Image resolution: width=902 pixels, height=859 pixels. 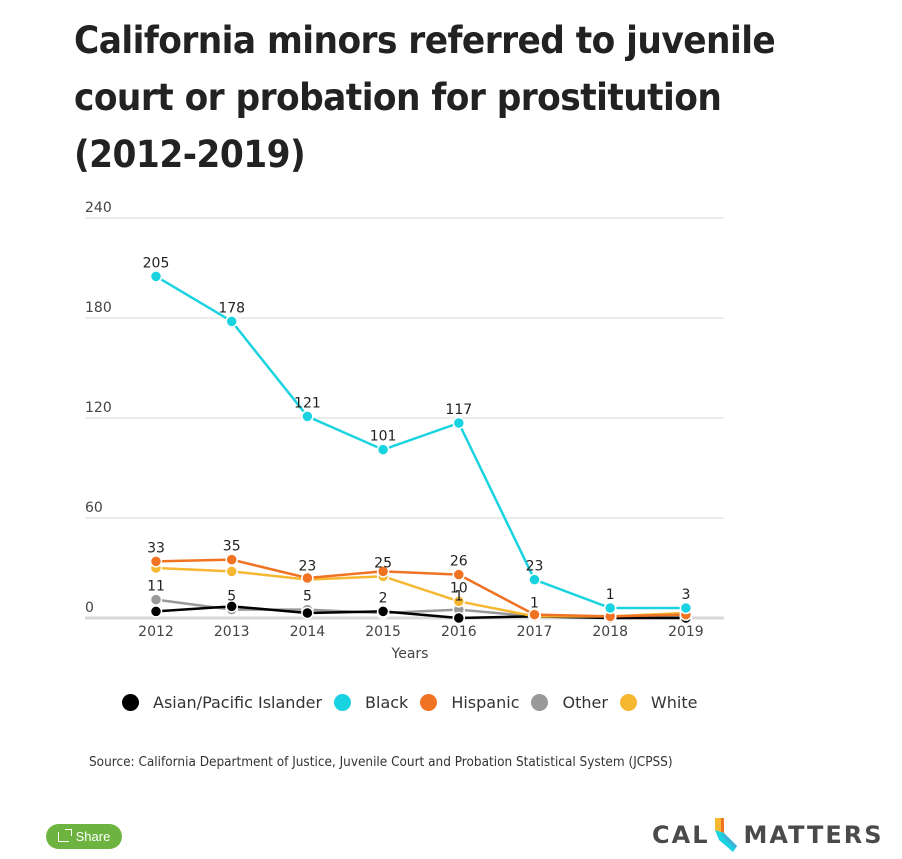 What do you see at coordinates (813, 835) in the screenshot?
I see `logo-text-right: MATTERS` at bounding box center [813, 835].